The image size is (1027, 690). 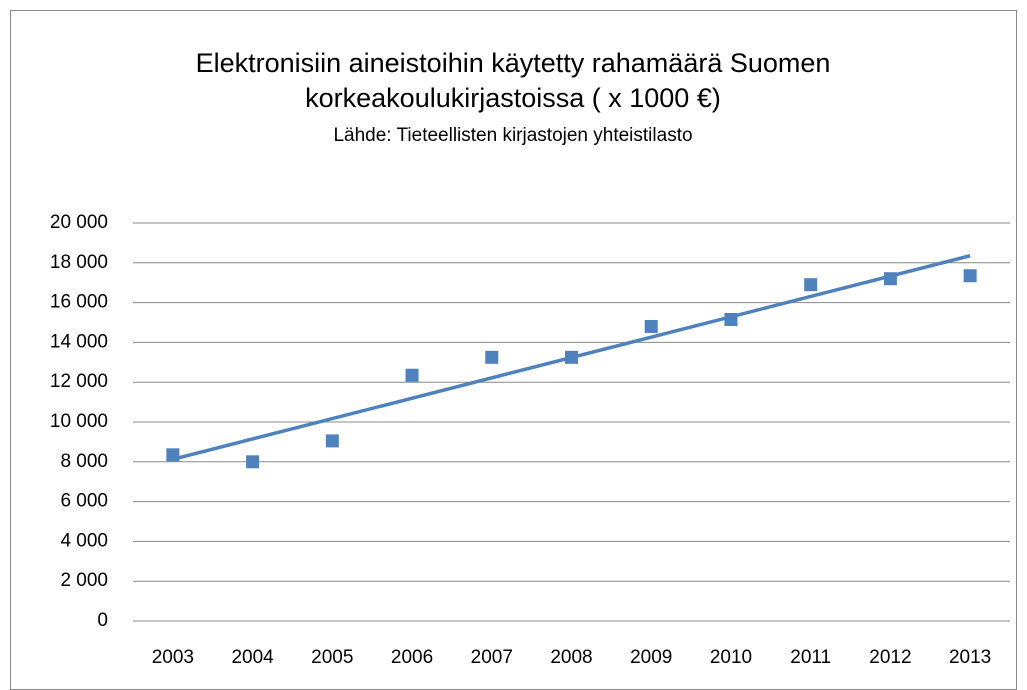 What do you see at coordinates (571, 657) in the screenshot?
I see `x-tick-label: 2008` at bounding box center [571, 657].